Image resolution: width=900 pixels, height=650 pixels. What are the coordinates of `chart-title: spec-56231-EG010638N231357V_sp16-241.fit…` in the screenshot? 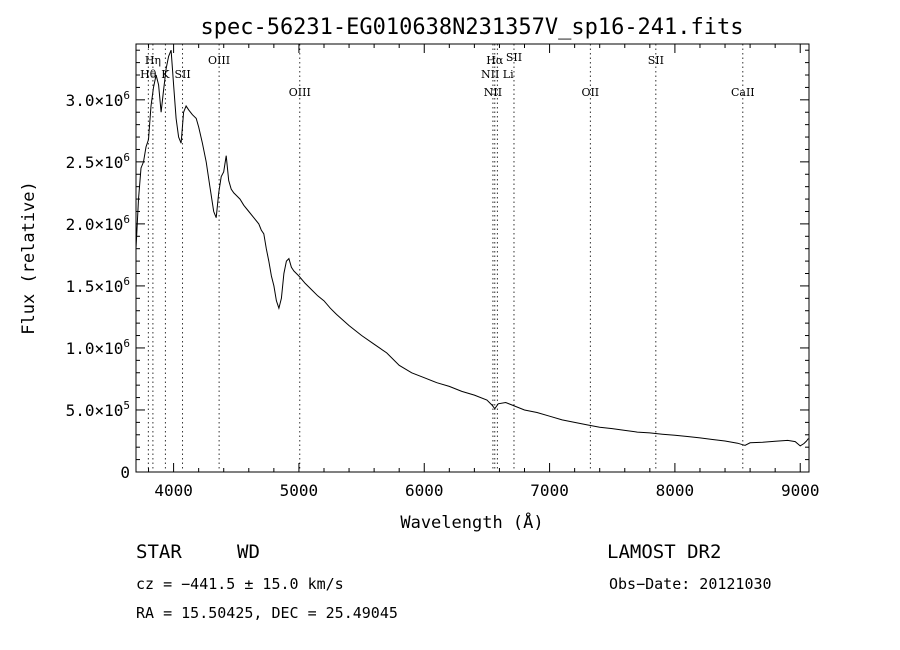 It's located at (471, 27).